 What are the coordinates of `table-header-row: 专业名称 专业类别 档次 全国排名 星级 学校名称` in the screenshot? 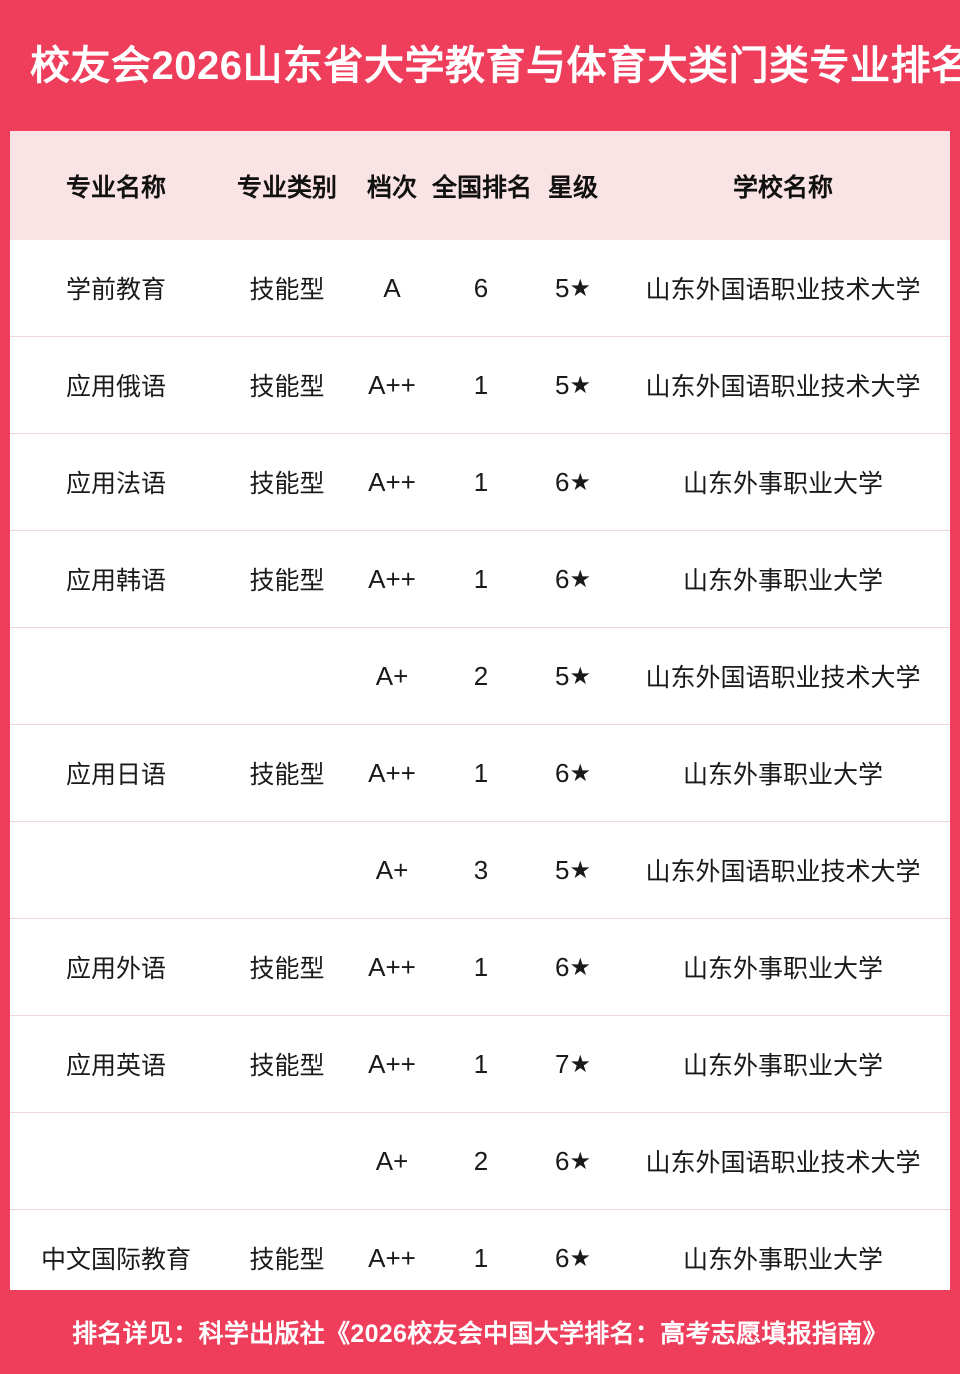 It's located at (480, 185).